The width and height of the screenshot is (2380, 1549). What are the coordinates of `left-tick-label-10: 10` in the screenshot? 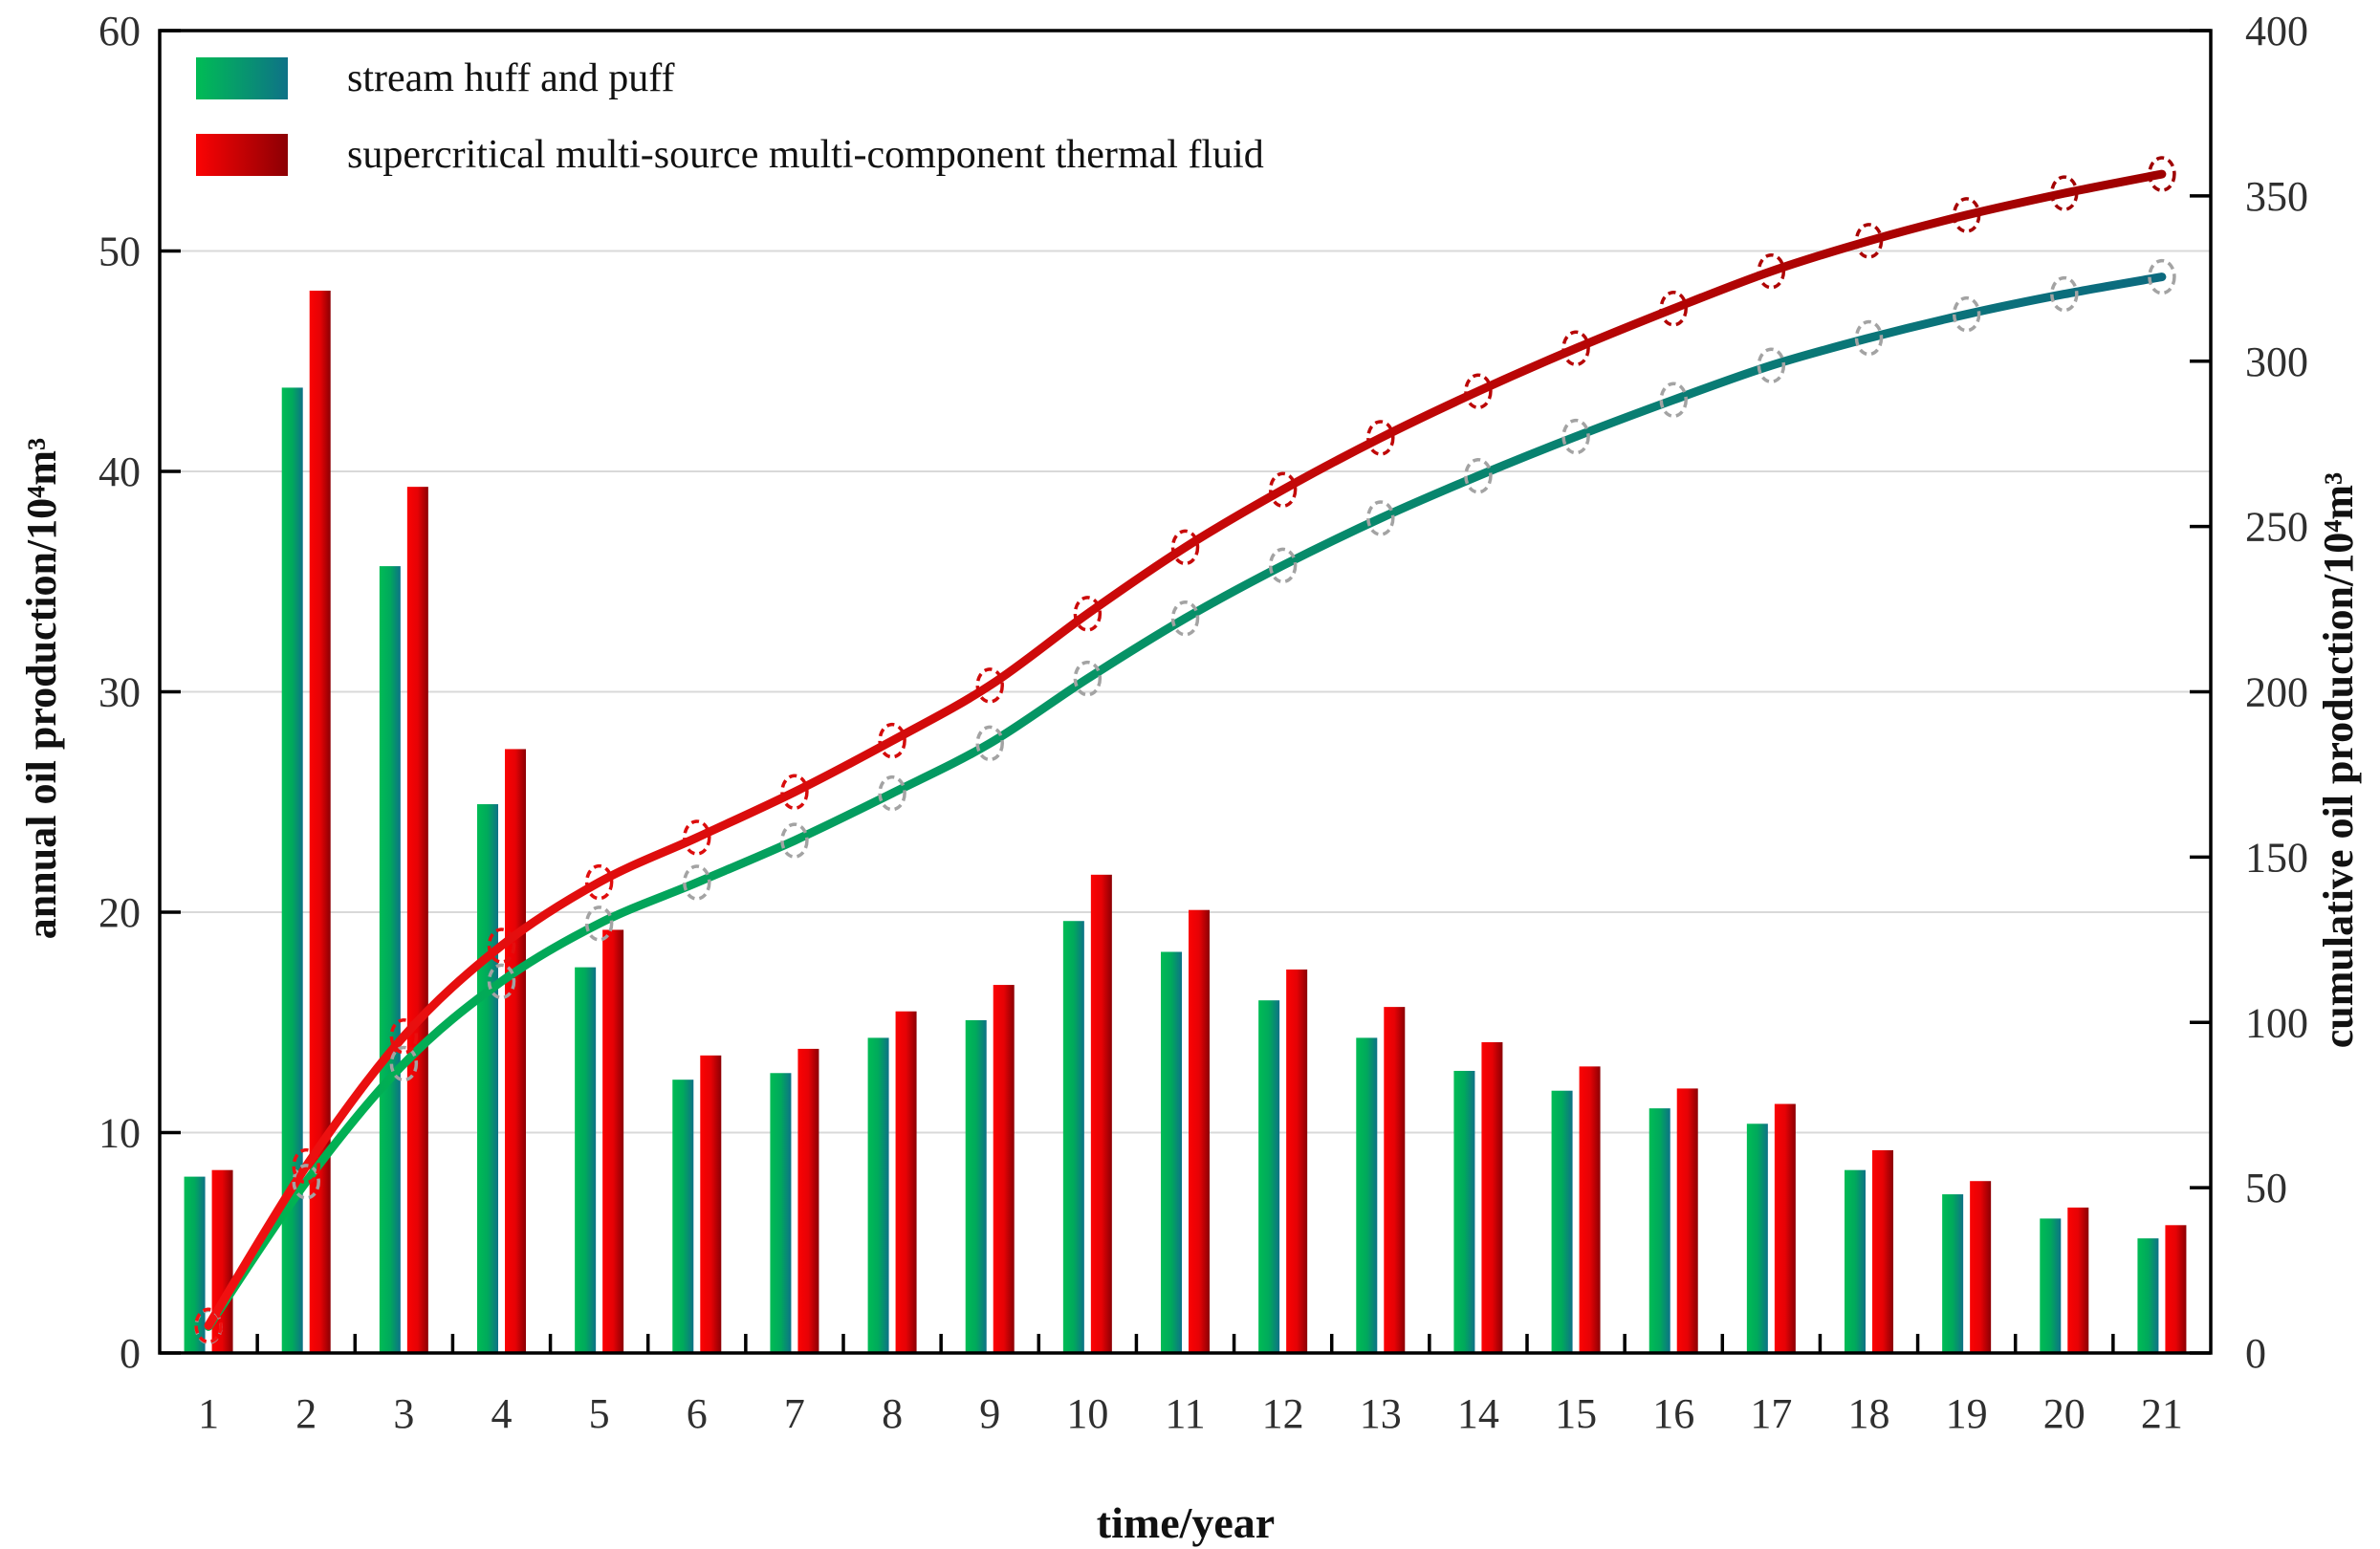 It's located at (119, 1134).